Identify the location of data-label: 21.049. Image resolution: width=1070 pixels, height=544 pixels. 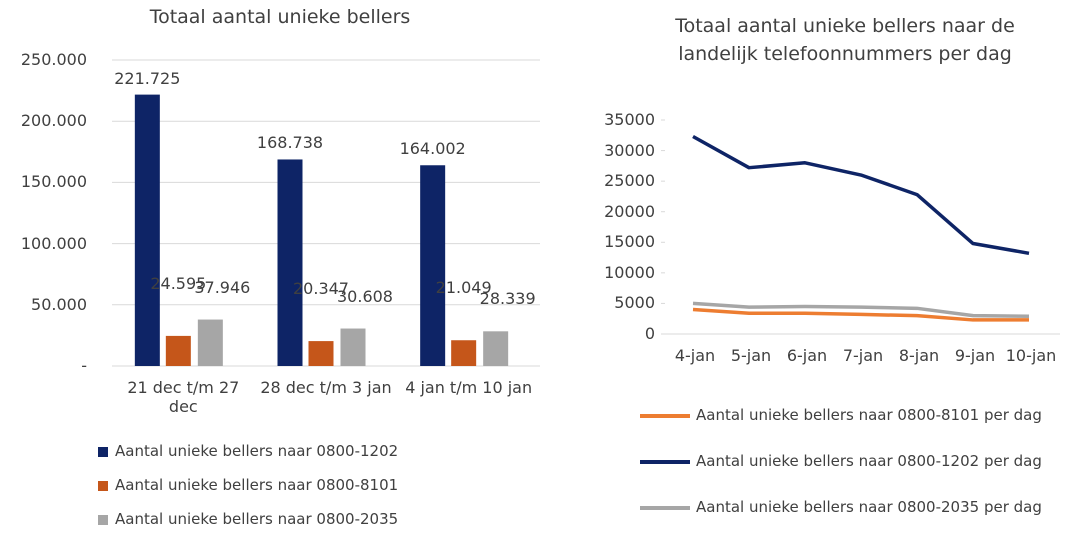
(463, 288).